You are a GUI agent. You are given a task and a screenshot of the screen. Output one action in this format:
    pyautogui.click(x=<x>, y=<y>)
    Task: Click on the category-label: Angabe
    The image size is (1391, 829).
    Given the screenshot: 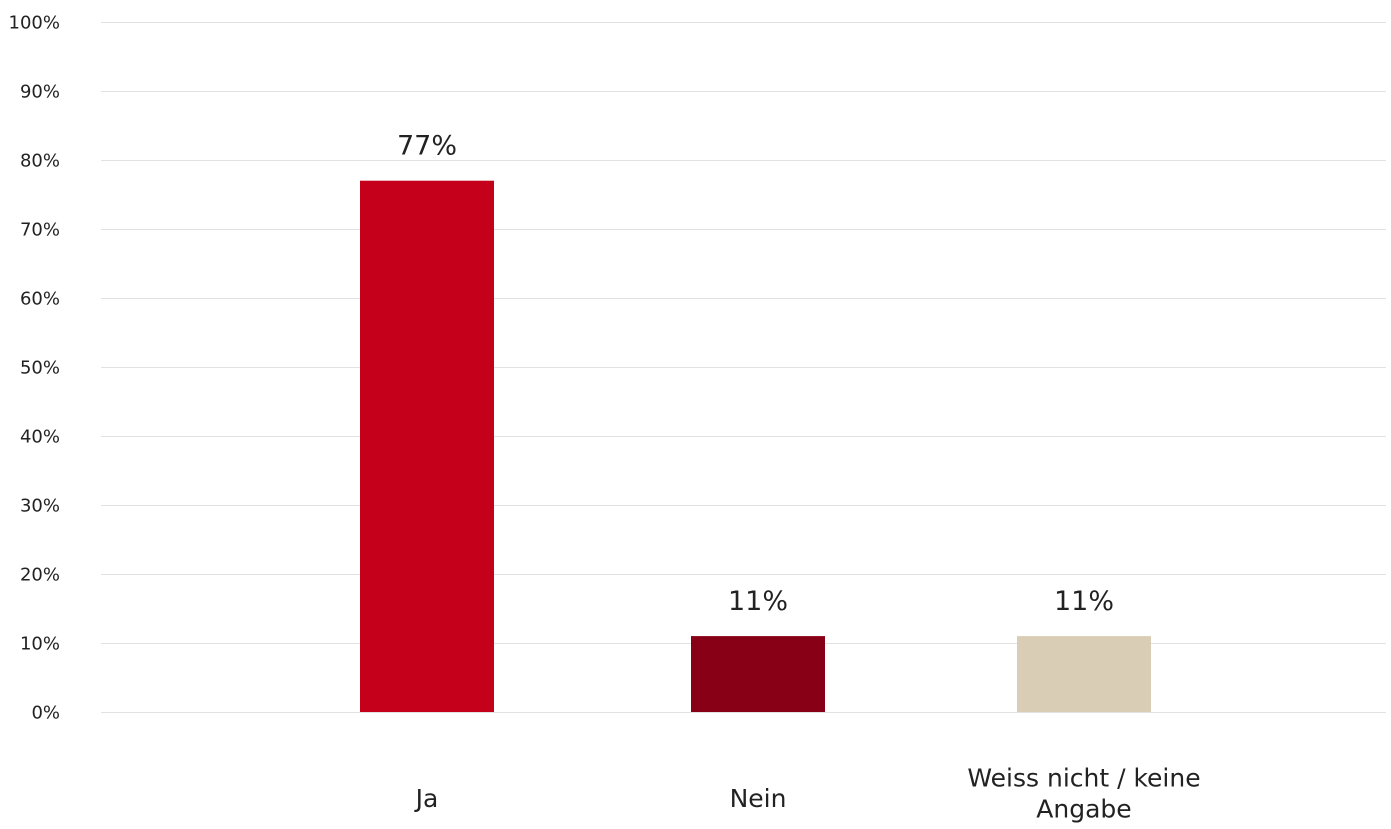 What is the action you would take?
    pyautogui.click(x=1083, y=809)
    